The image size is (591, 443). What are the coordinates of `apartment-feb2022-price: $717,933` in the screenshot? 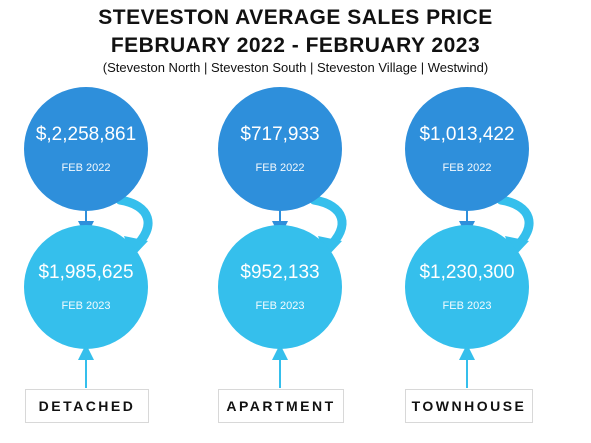 It's located at (280, 134).